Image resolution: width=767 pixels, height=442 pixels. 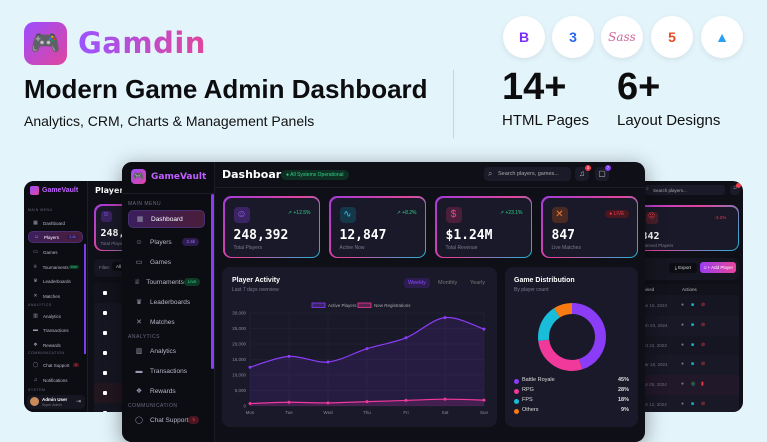 I want to click on sidebar-item: ♫ Notifications, so click(x=55, y=380).